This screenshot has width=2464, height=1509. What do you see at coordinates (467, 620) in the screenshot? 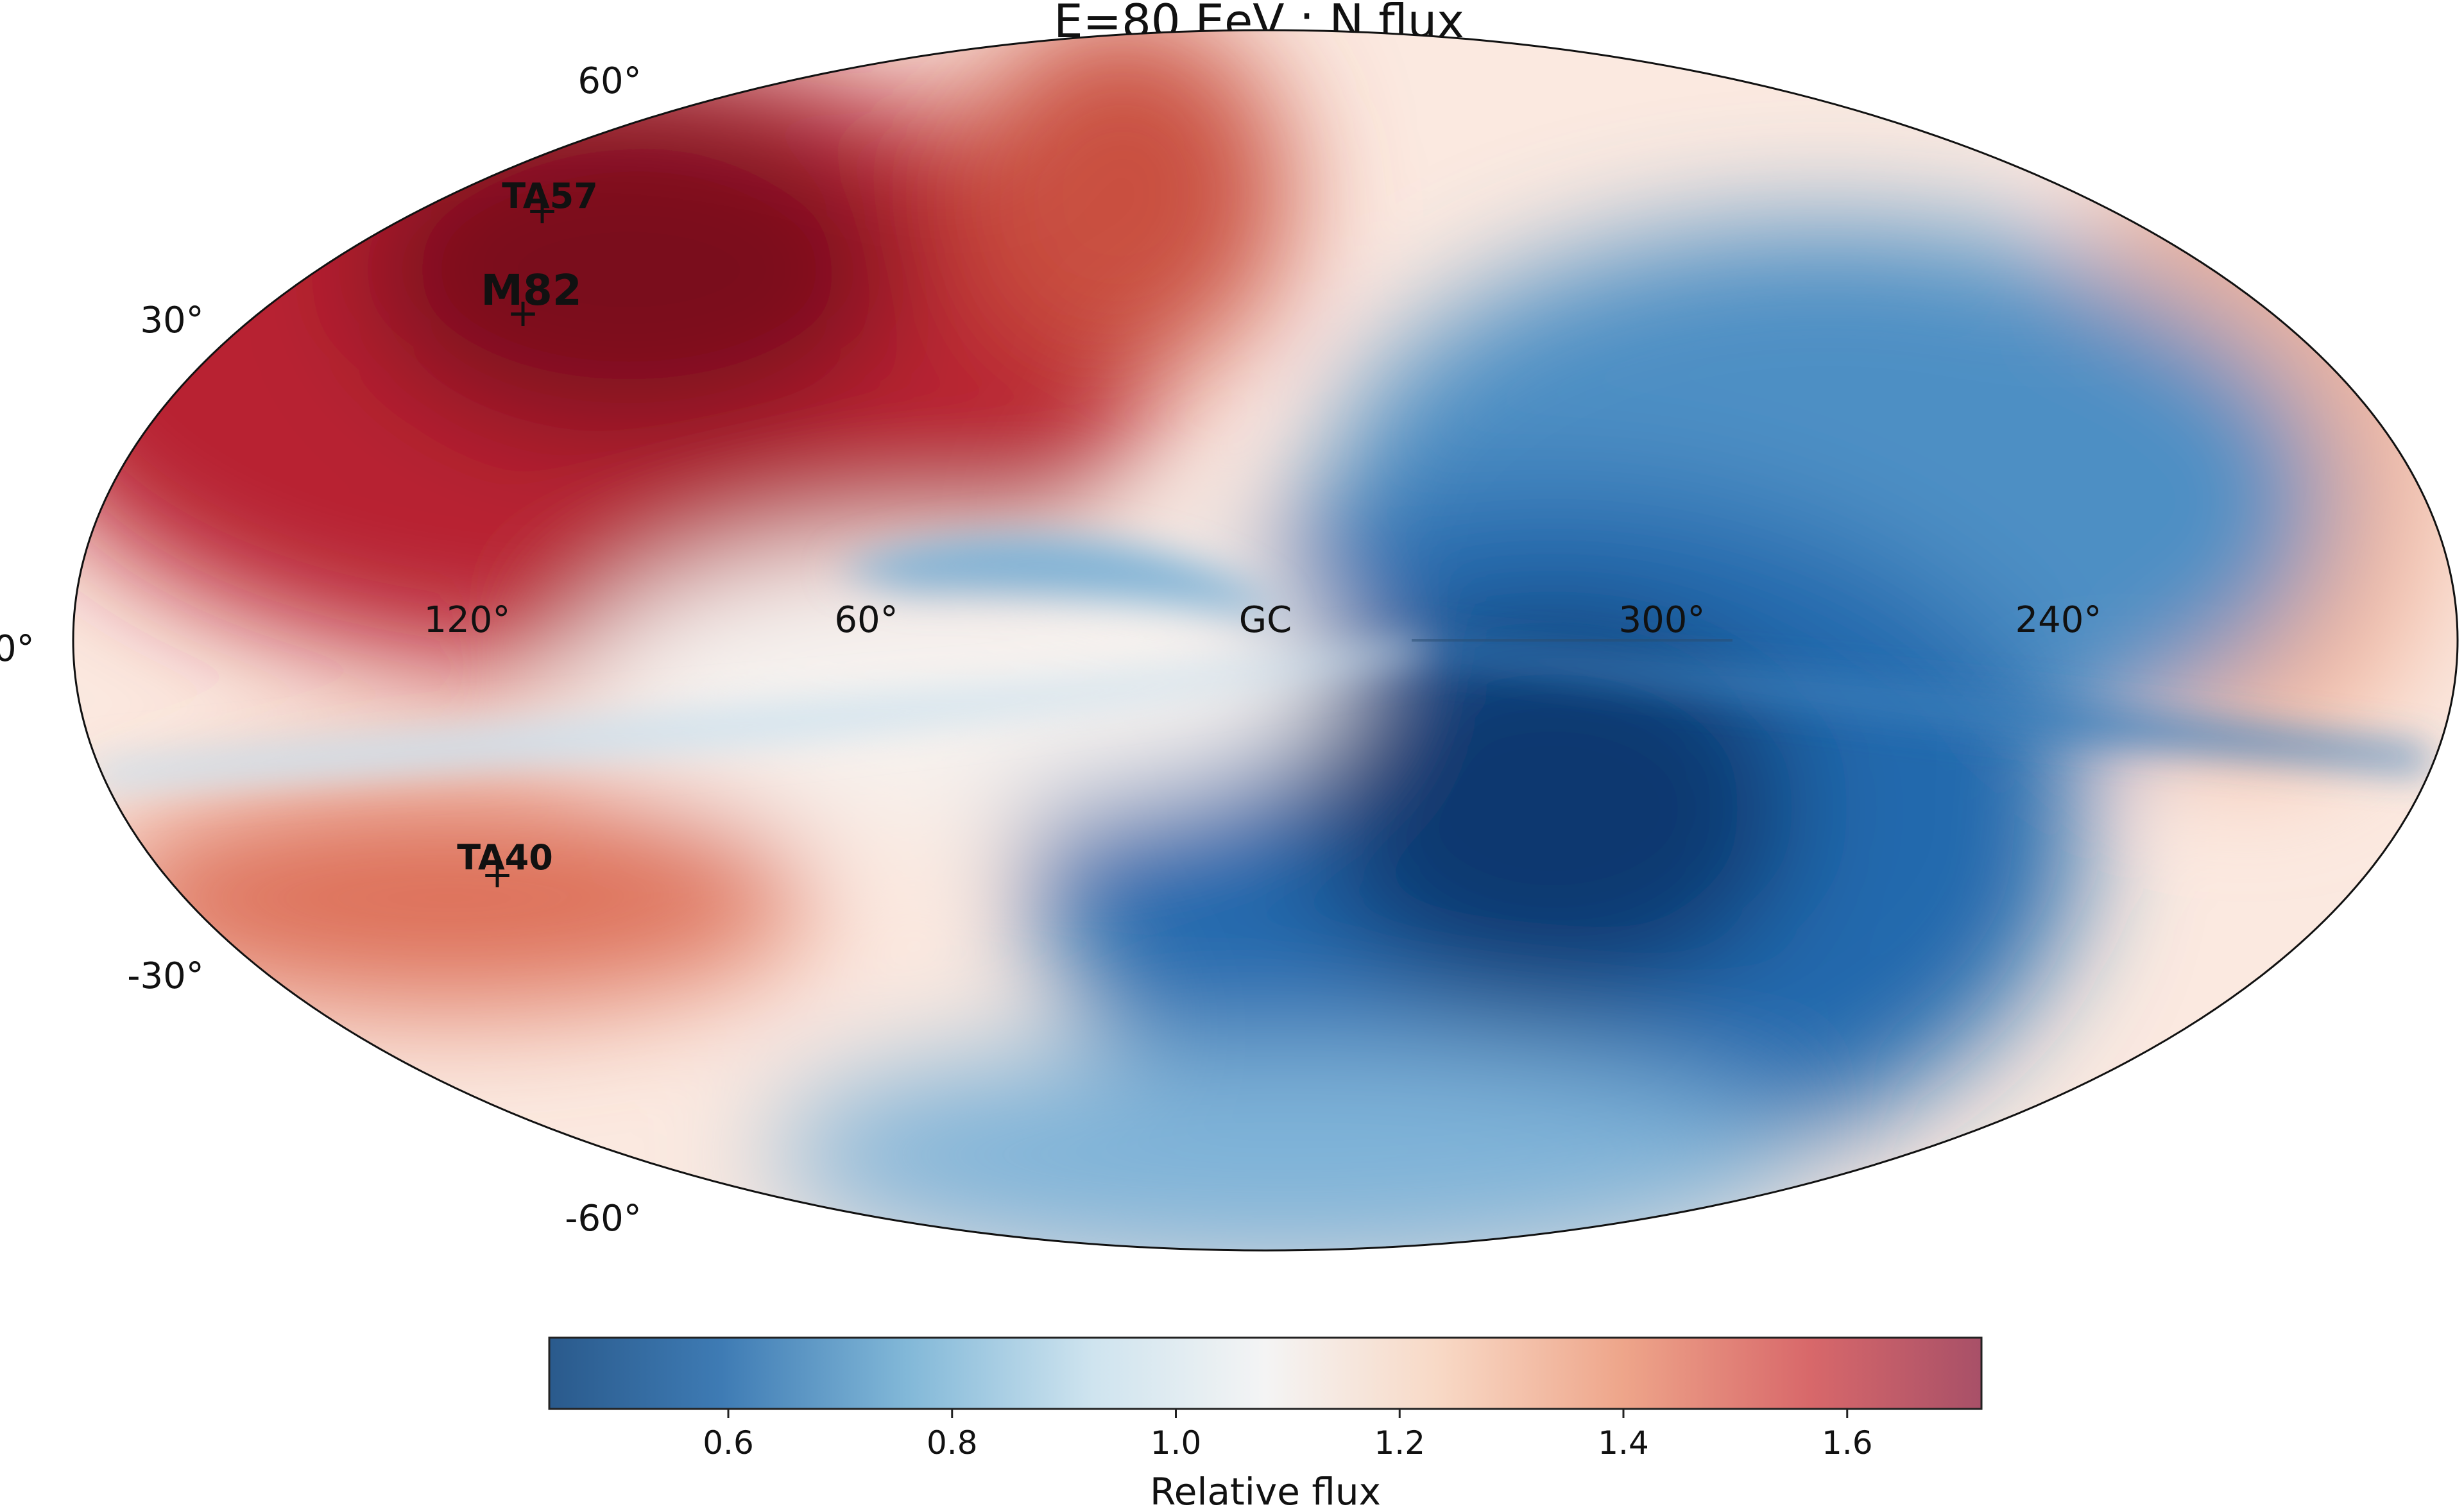
I see `lon-label-120: 120°` at bounding box center [467, 620].